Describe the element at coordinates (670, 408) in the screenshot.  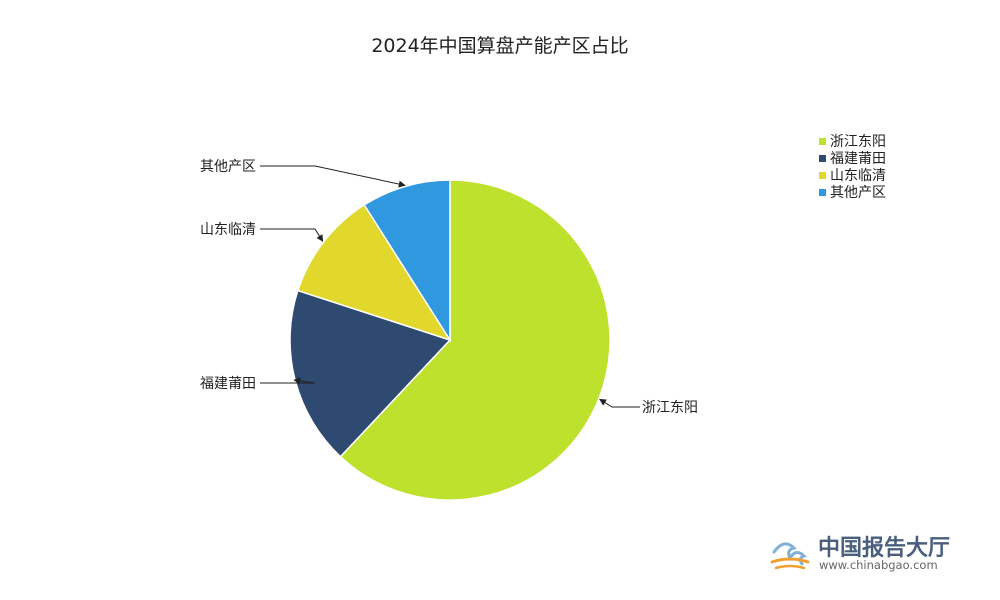
I see `callout-label: 浙江东阳` at that location.